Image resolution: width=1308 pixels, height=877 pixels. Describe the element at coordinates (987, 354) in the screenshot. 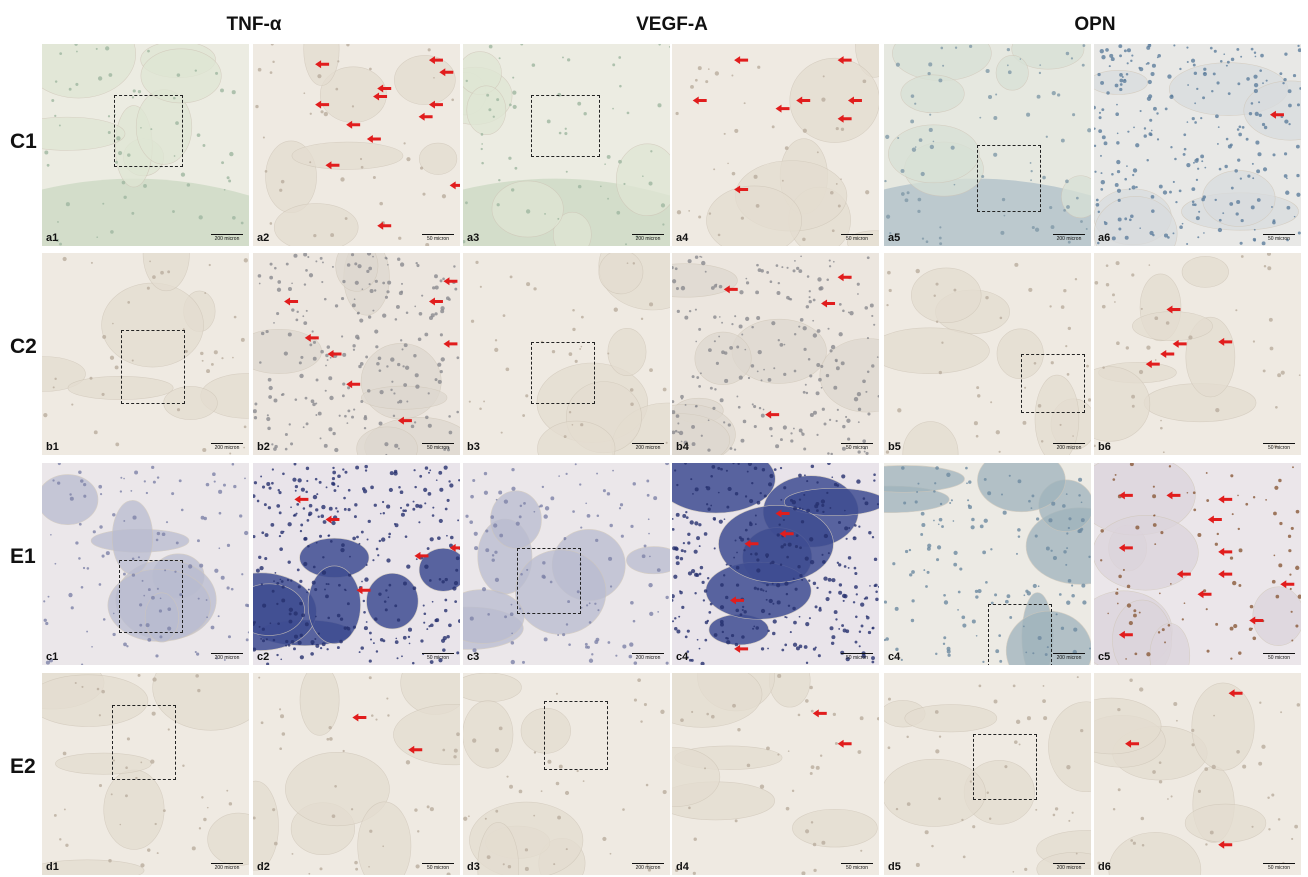

I see `panel-b5: b5 200 micron` at that location.